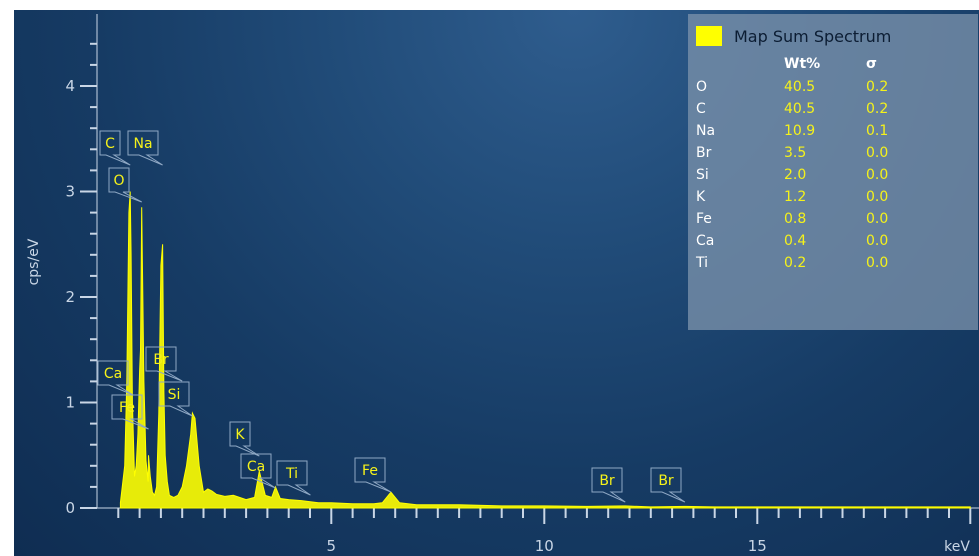 Image resolution: width=979 pixels, height=556 pixels. I want to click on composition-row: K 1.2 0.0, so click(811, 197).